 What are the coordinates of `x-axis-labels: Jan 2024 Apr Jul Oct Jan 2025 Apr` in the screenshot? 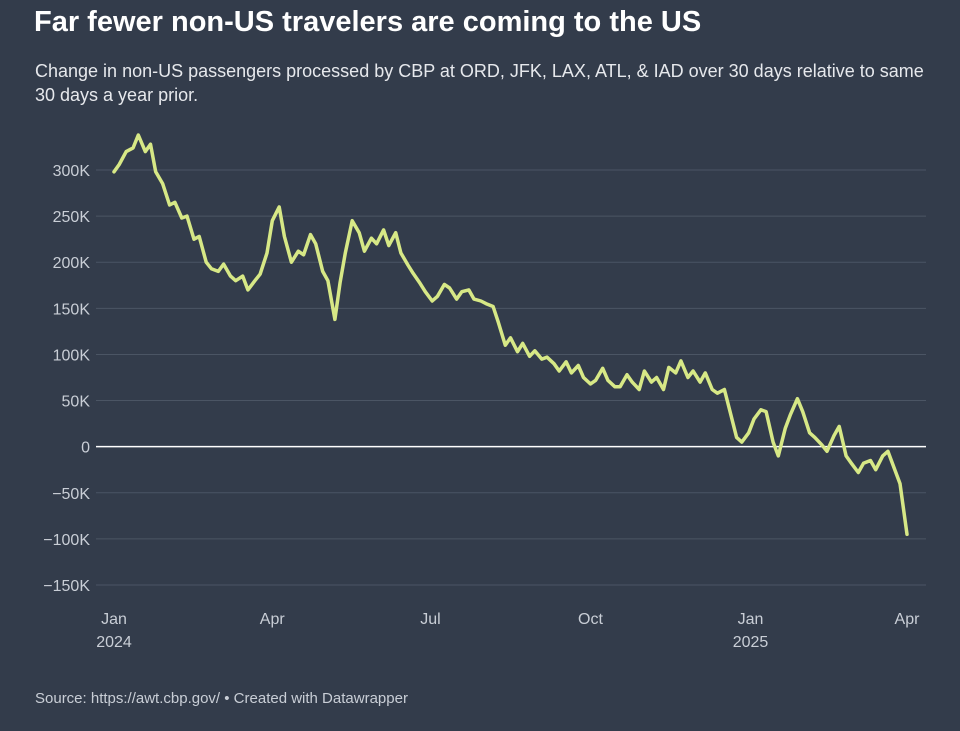 It's located at (508, 631).